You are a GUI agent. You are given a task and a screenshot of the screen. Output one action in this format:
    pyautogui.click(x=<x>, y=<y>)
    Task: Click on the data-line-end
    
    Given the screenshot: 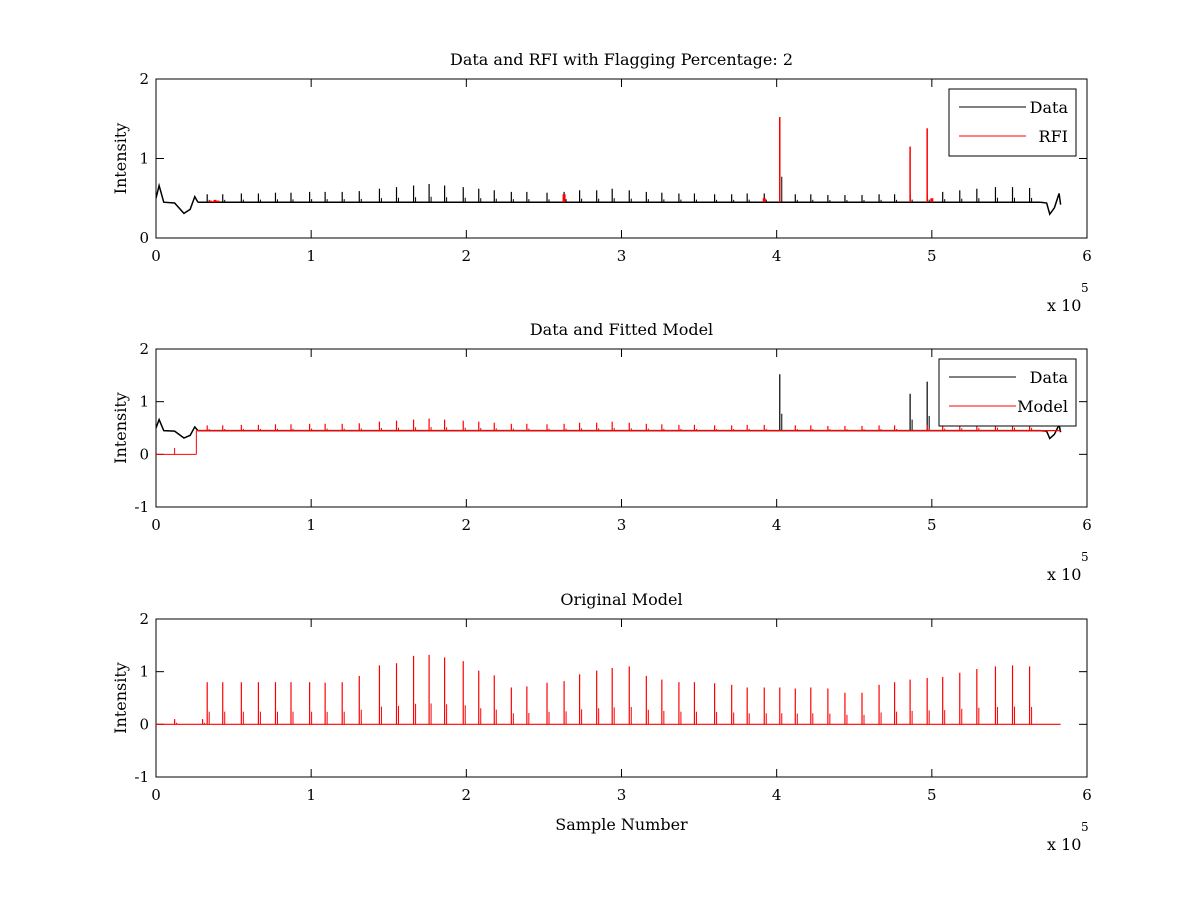 What is the action you would take?
    pyautogui.click(x=1051, y=204)
    